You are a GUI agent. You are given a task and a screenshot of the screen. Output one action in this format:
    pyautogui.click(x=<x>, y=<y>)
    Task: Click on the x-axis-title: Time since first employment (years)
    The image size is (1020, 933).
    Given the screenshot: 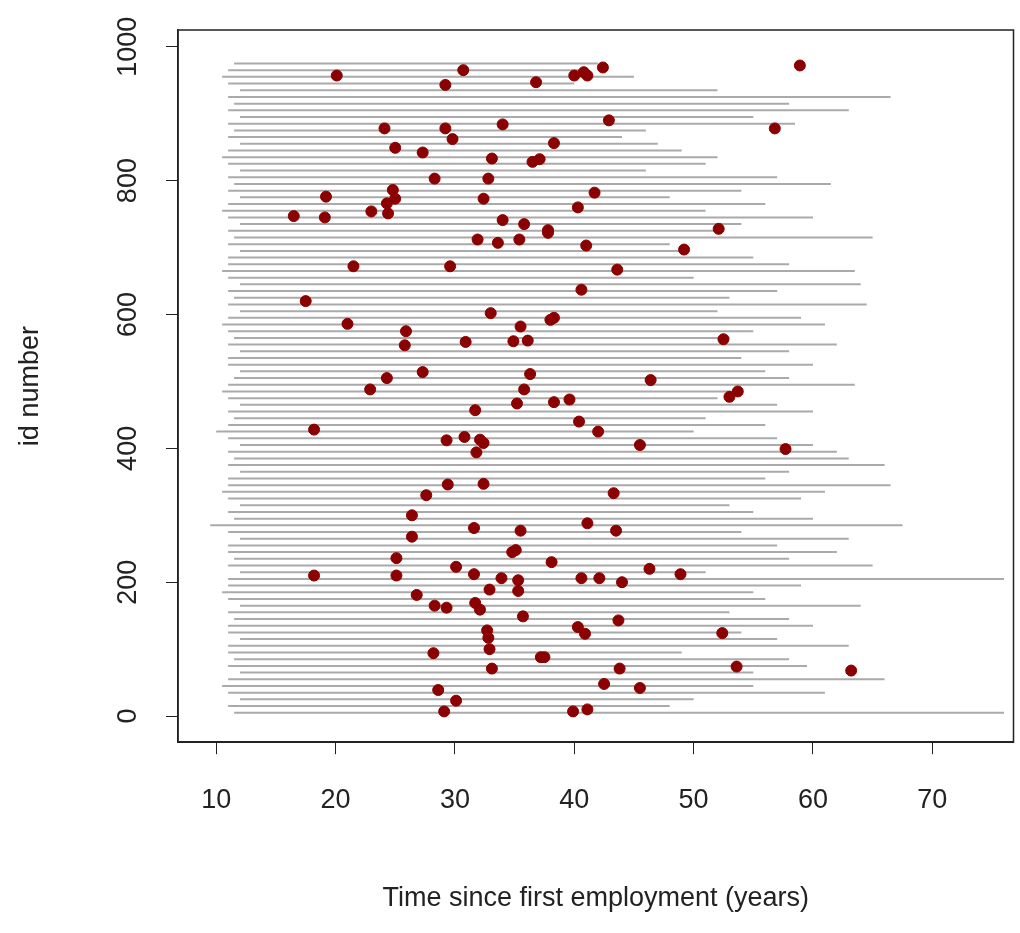 What is the action you would take?
    pyautogui.click(x=596, y=897)
    